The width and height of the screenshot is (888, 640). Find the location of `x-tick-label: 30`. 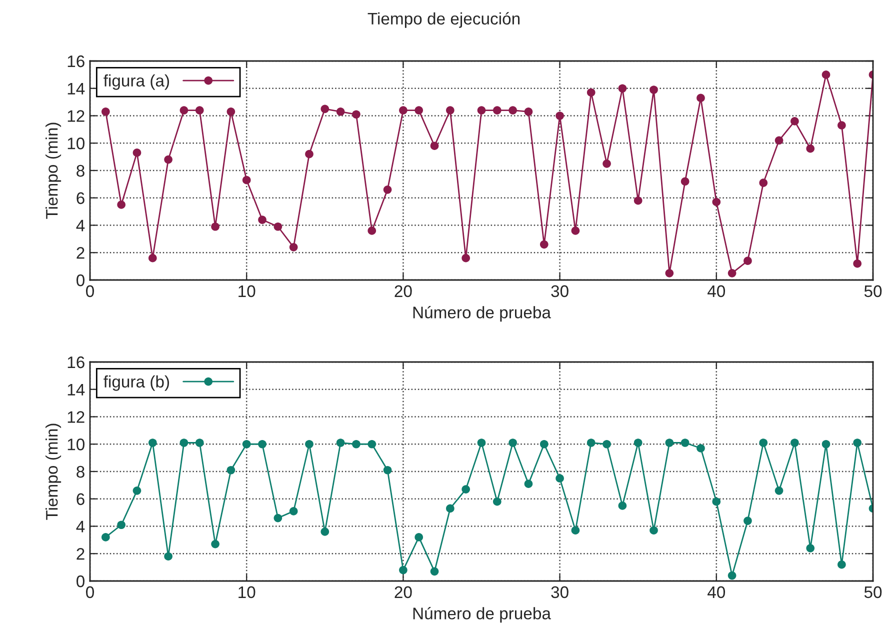

x-tick-label: 30 is located at coordinates (559, 592).